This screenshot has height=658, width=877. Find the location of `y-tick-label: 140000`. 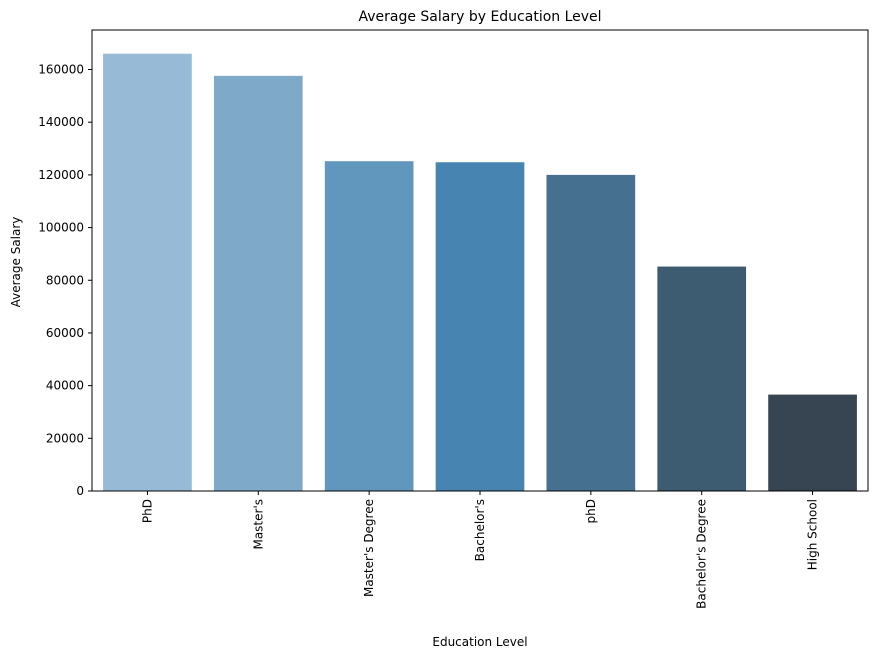

y-tick-label: 140000 is located at coordinates (61, 122).